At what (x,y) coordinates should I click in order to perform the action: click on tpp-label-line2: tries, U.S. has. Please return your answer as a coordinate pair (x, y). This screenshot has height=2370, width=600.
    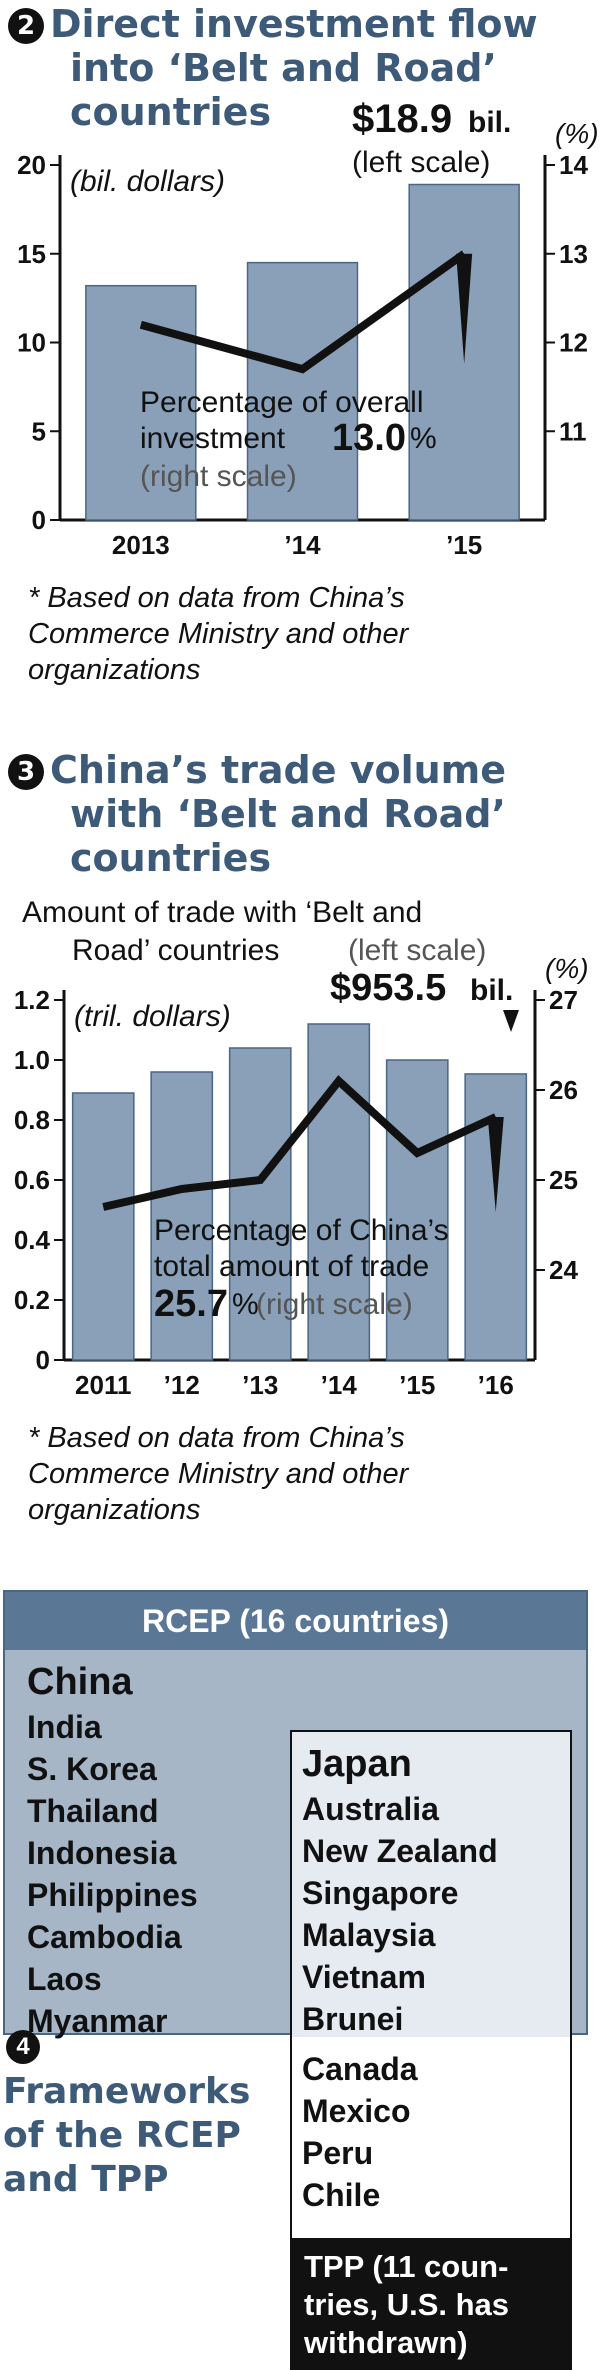
    Looking at the image, I should click on (407, 2304).